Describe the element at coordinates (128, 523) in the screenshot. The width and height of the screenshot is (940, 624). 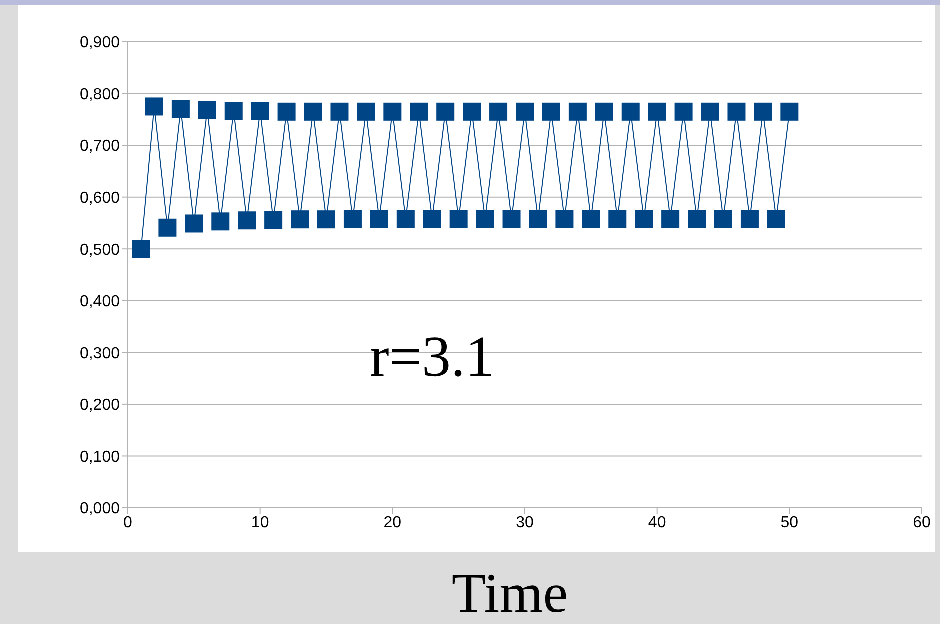
I see `x-tick-label: 0` at that location.